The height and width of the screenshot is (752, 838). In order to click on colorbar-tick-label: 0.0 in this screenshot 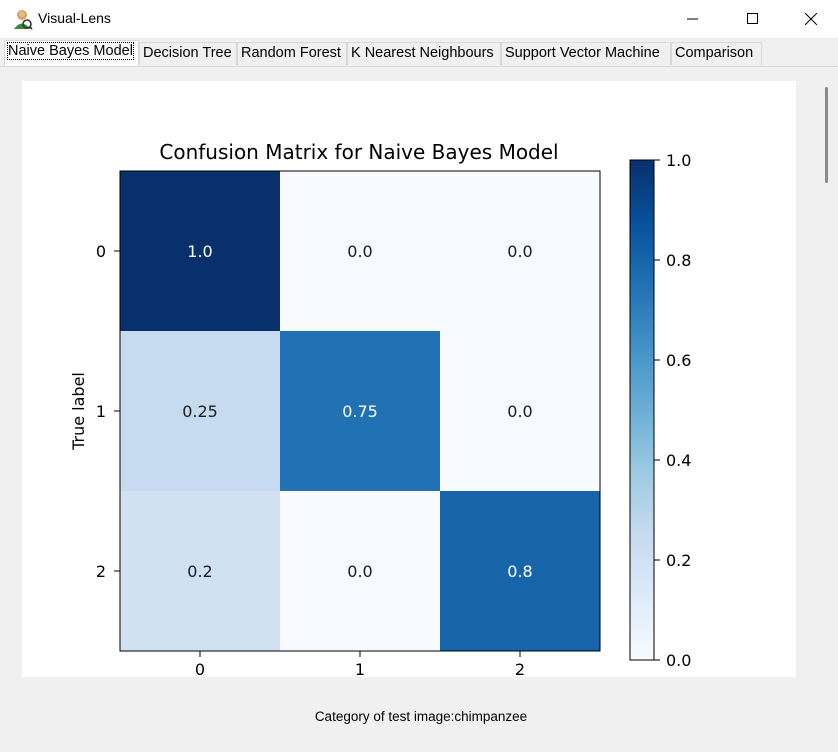, I will do `click(678, 660)`.